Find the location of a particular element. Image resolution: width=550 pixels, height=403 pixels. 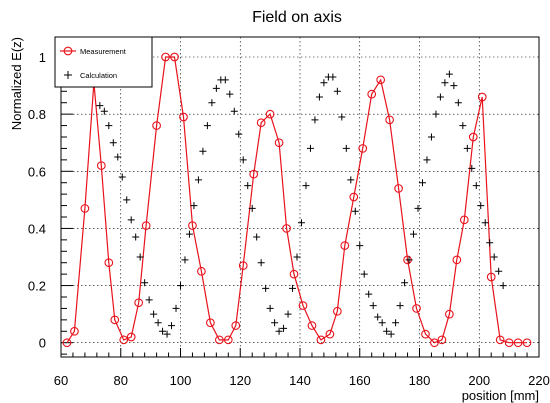

y-tick-label: 0.2 is located at coordinates (37, 286).